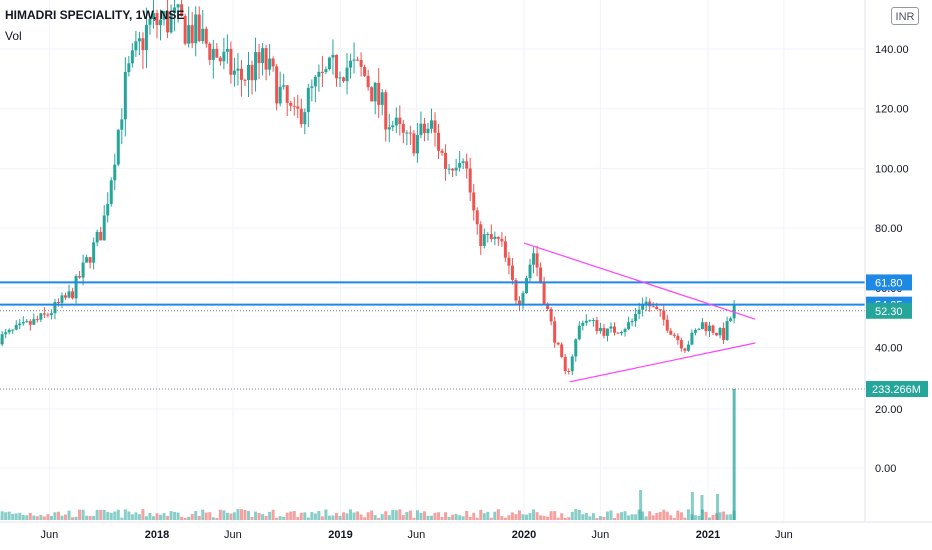 The width and height of the screenshot is (932, 550). I want to click on volume-badge, so click(897, 389).